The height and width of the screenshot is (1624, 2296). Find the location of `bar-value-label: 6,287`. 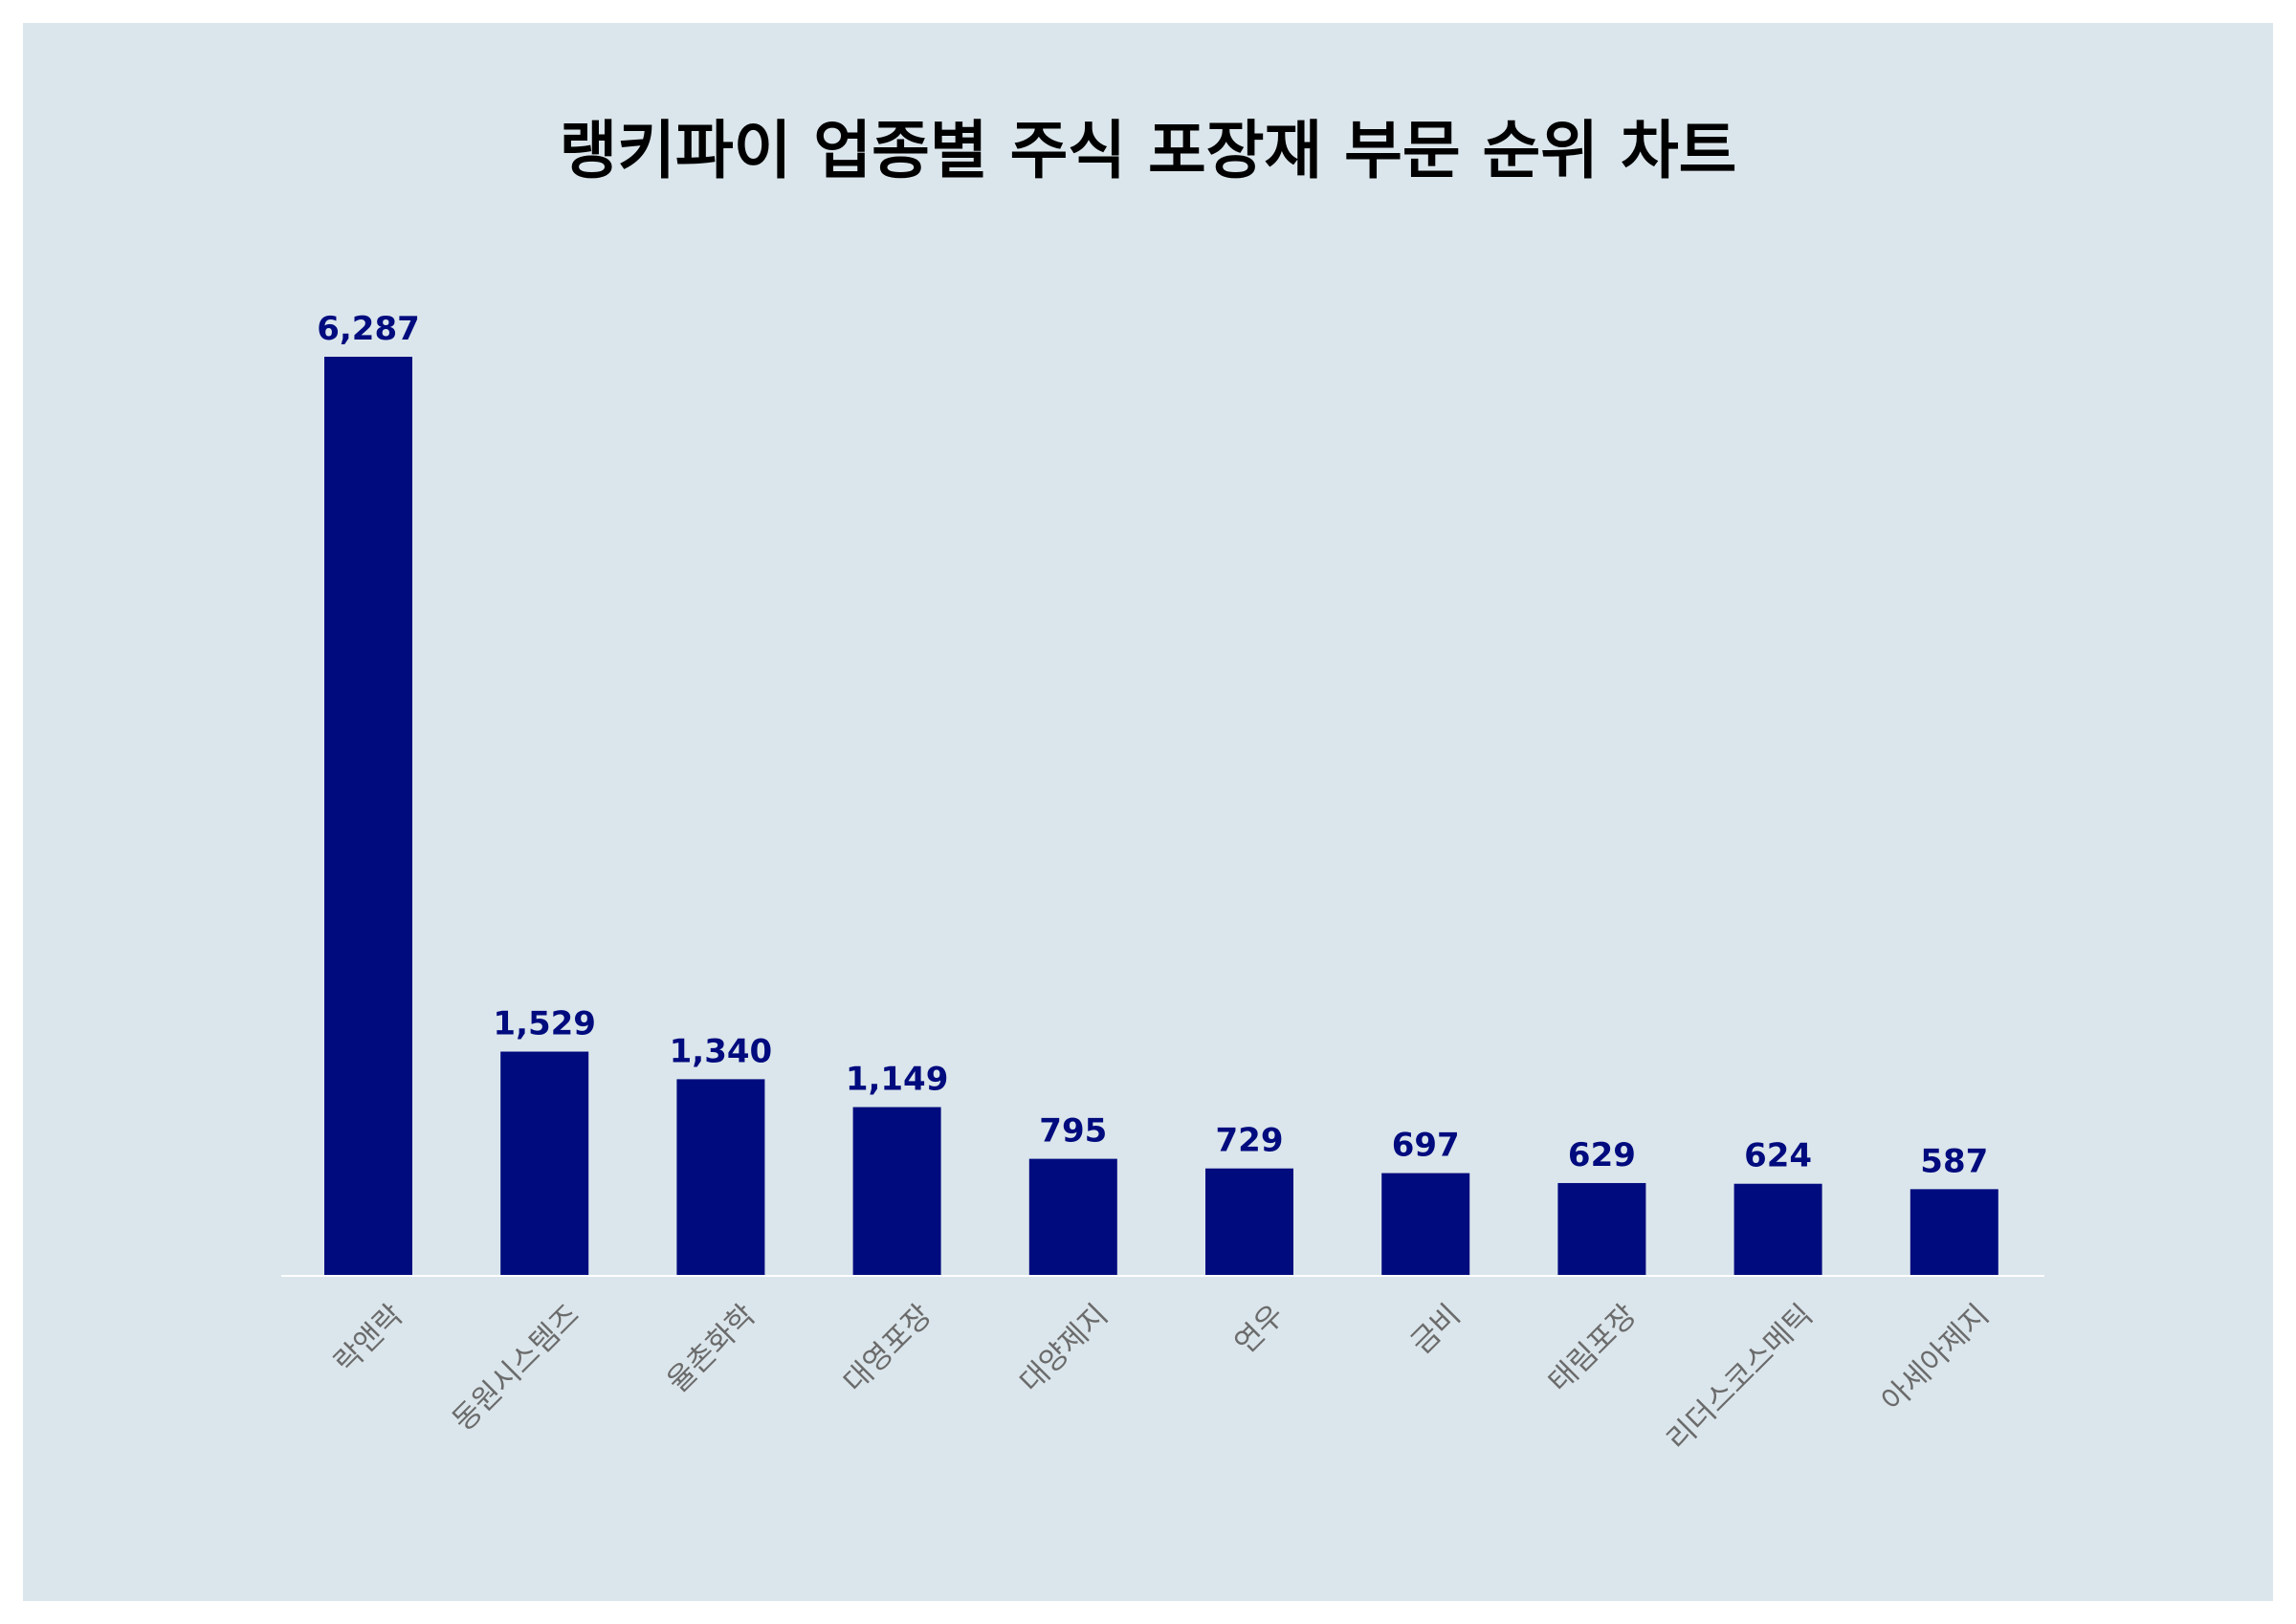

bar-value-label: 6,287 is located at coordinates (369, 329).